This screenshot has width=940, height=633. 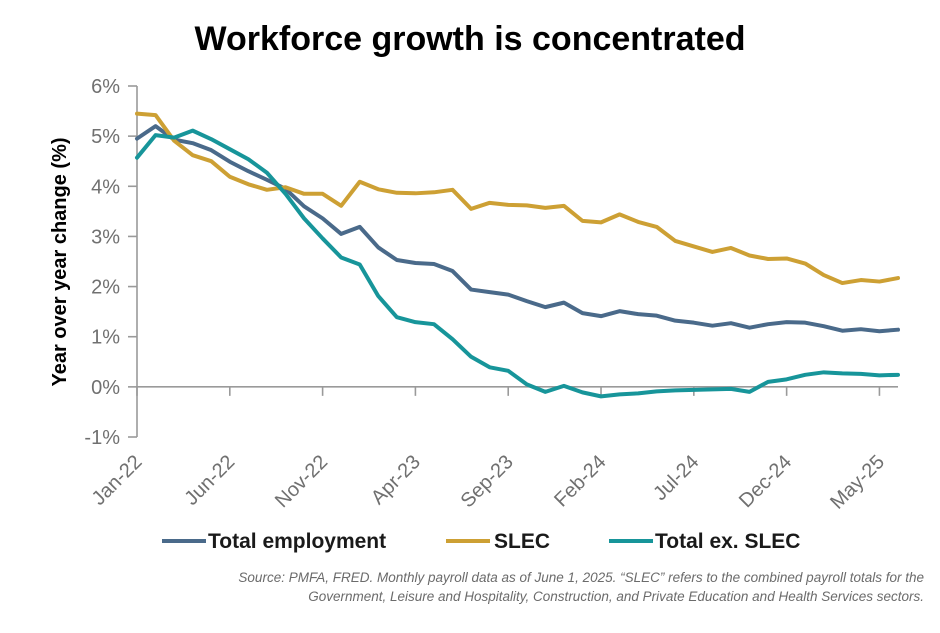 What do you see at coordinates (301, 481) in the screenshot?
I see `x-tick-label: Nov-22` at bounding box center [301, 481].